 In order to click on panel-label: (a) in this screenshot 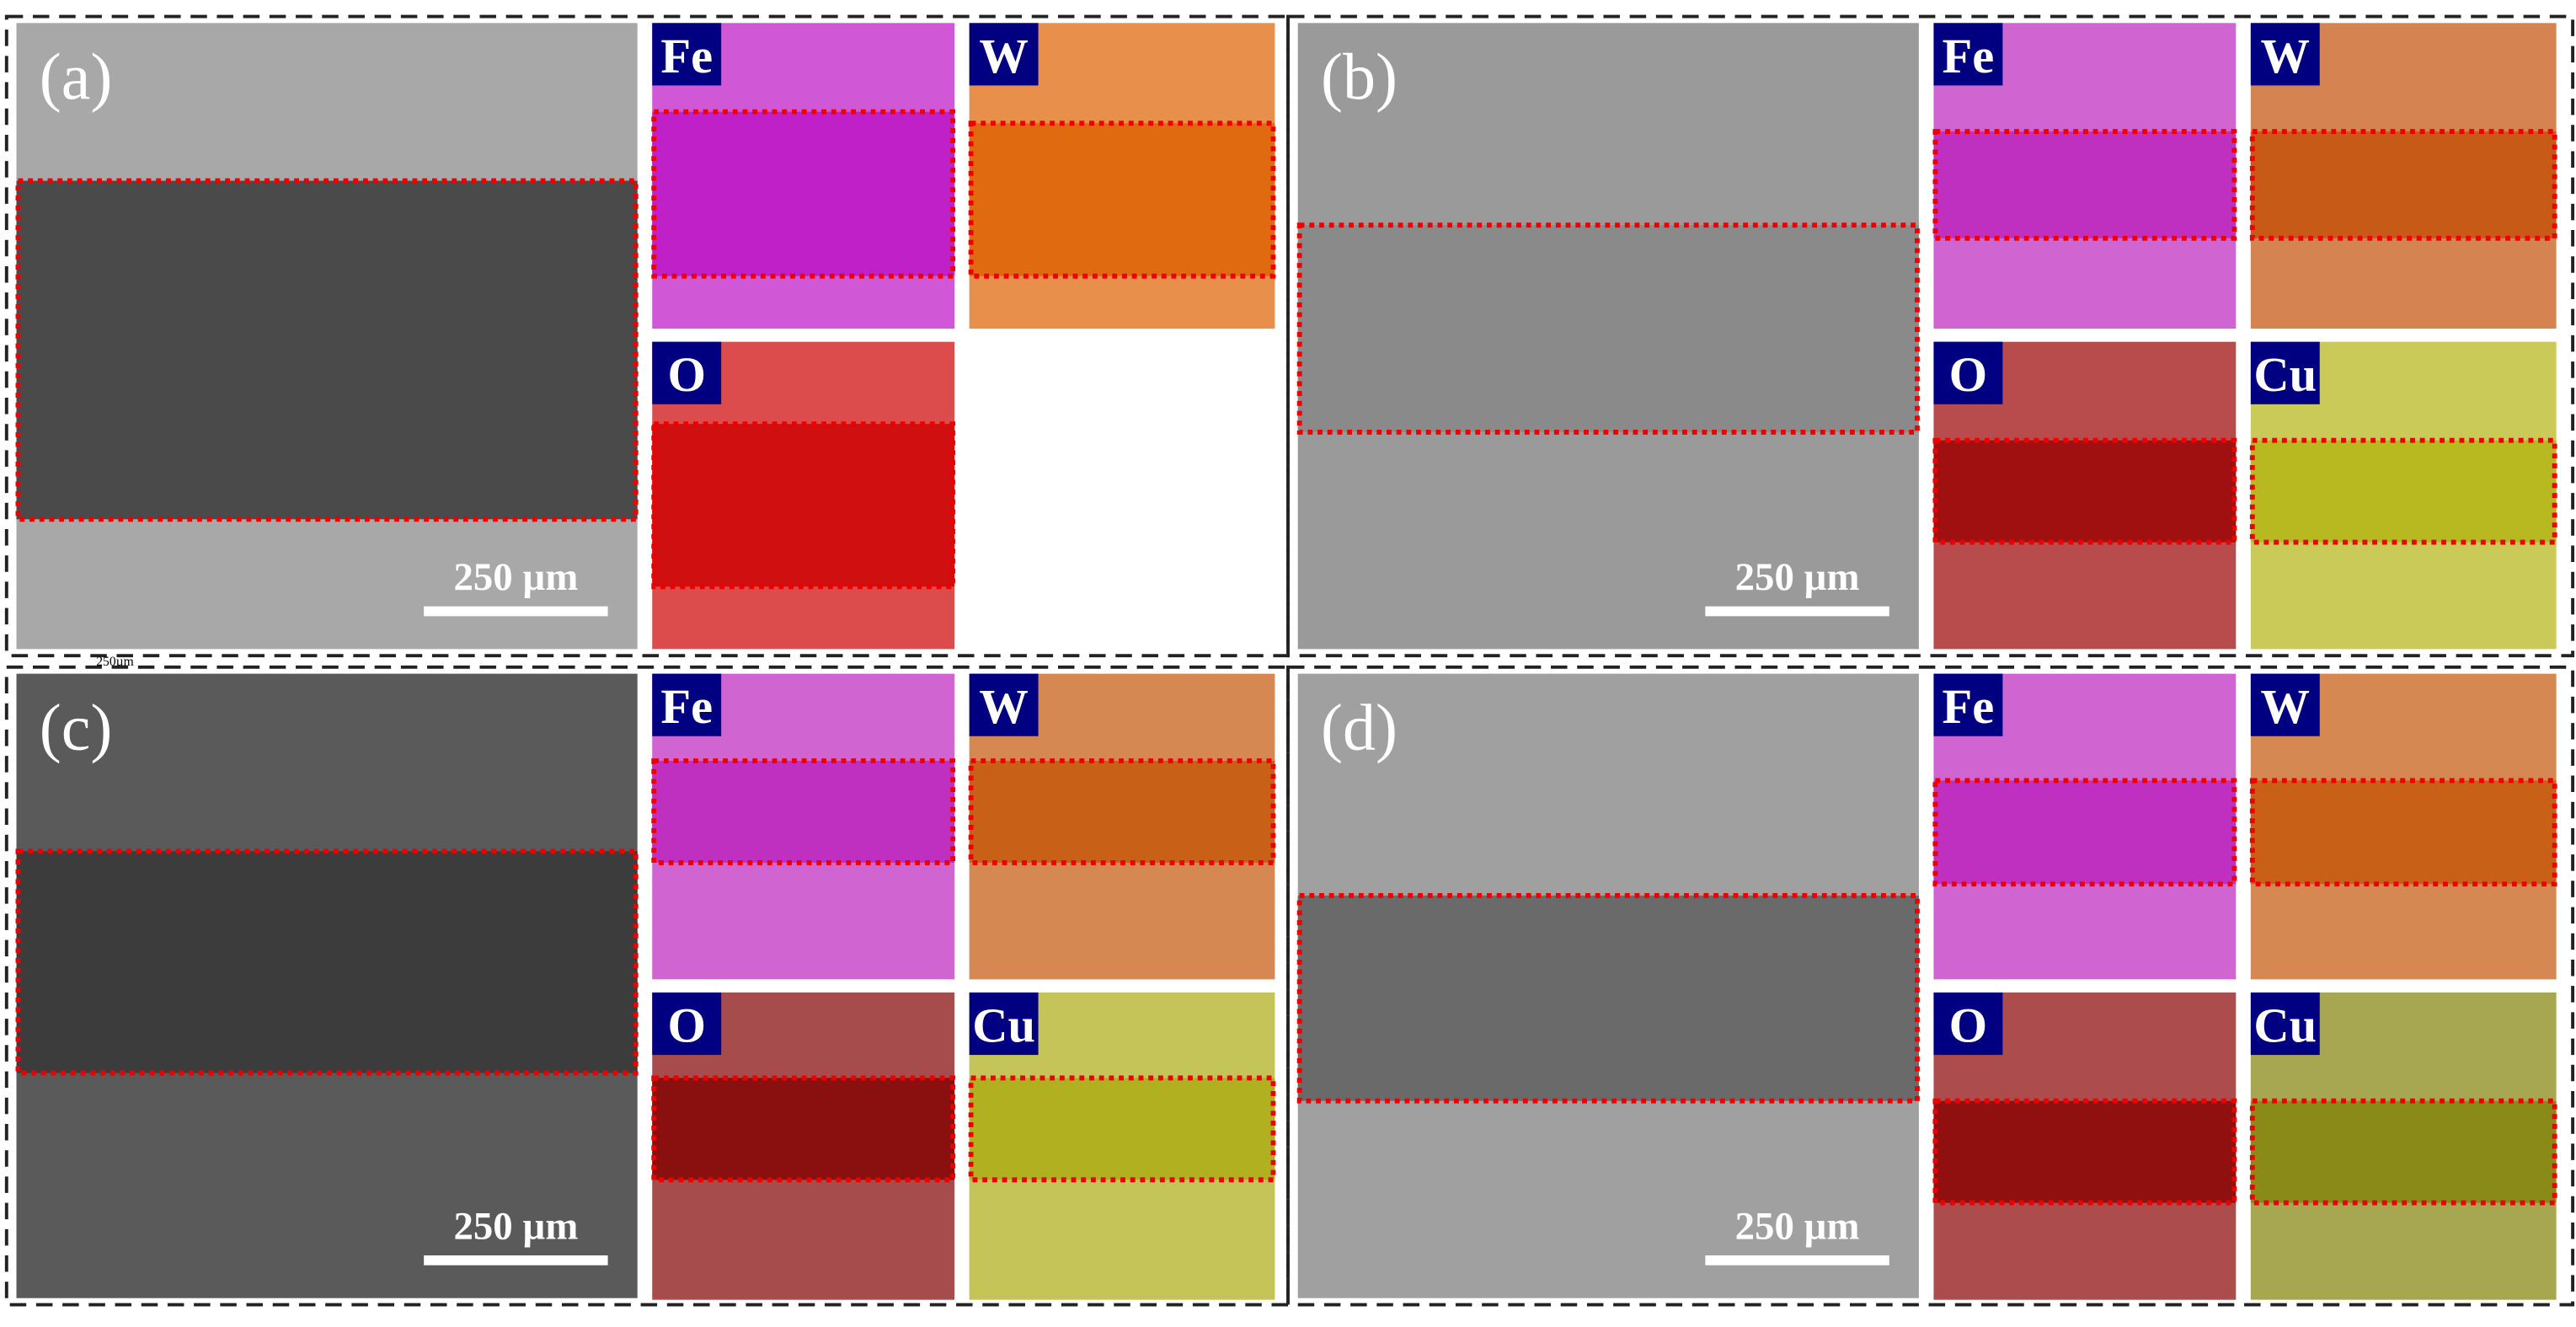, I will do `click(76, 76)`.